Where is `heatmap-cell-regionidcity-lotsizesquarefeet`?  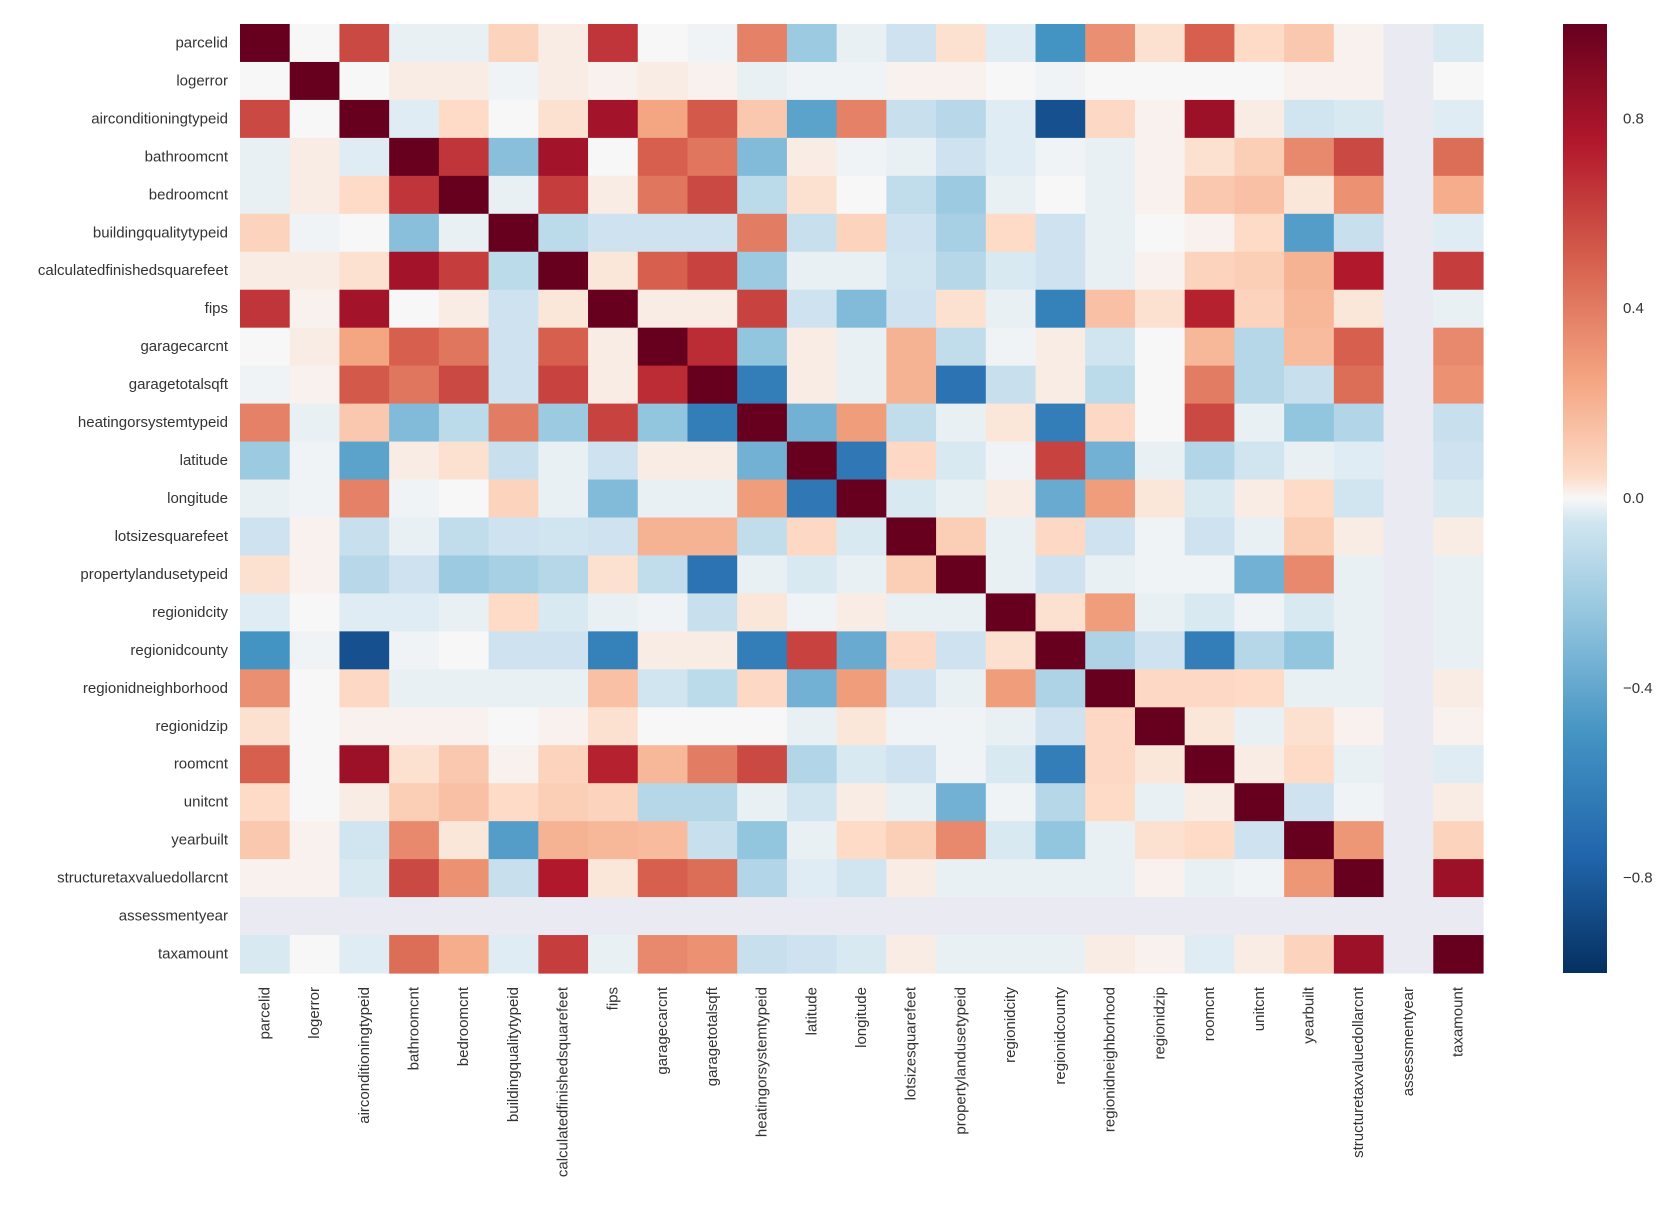
heatmap-cell-regionidcity-lotsizesquarefeet is located at coordinates (911, 612).